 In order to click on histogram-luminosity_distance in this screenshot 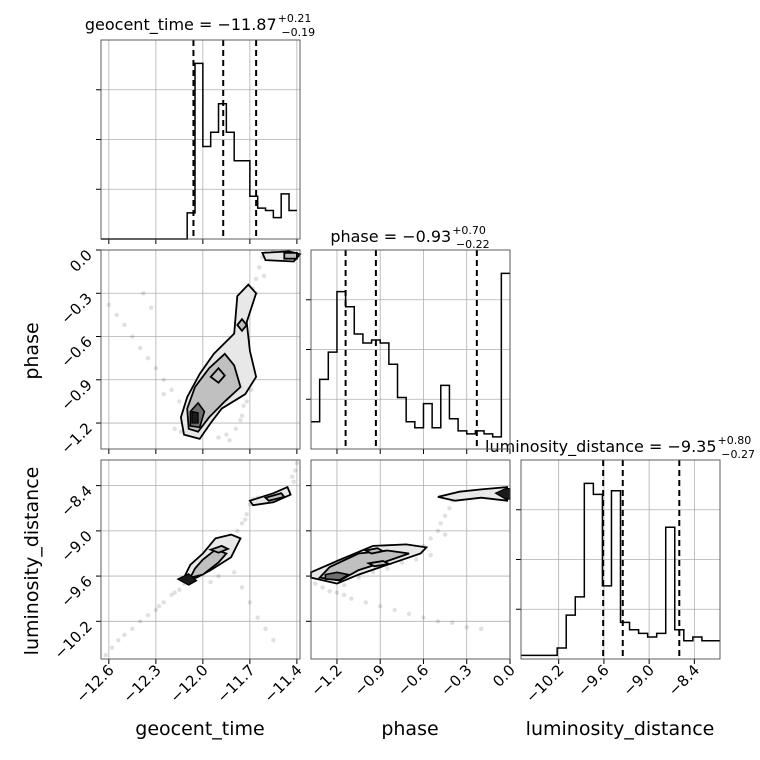, I will do `click(620, 569)`.